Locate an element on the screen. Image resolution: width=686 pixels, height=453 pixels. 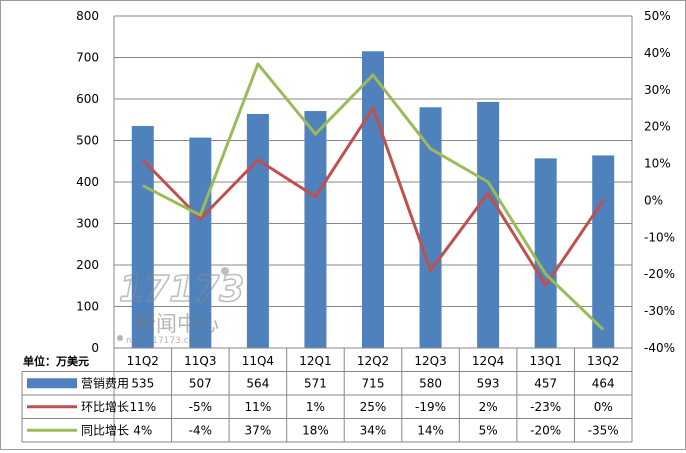
table-cell: 580 is located at coordinates (430, 383).